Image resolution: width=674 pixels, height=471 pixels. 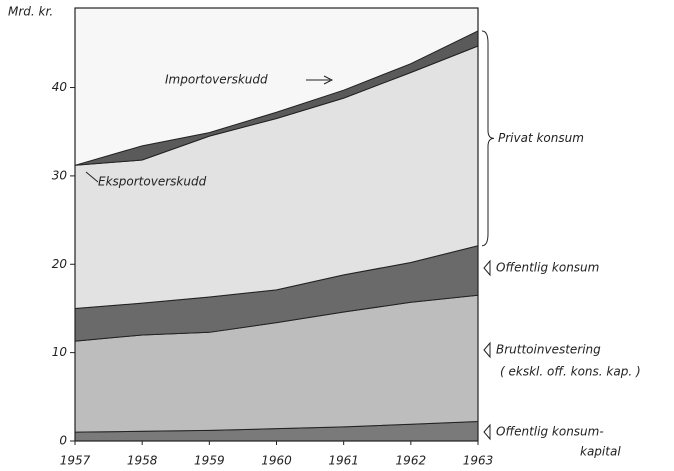 I want to click on brace, so click(x=488, y=138).